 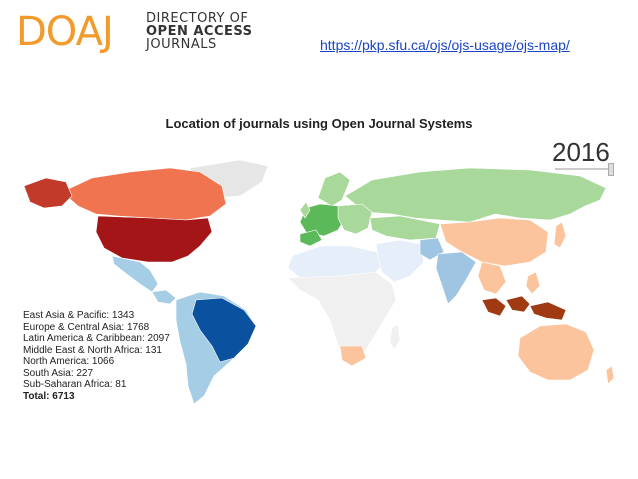 I want to click on map-australia, so click(x=556, y=352).